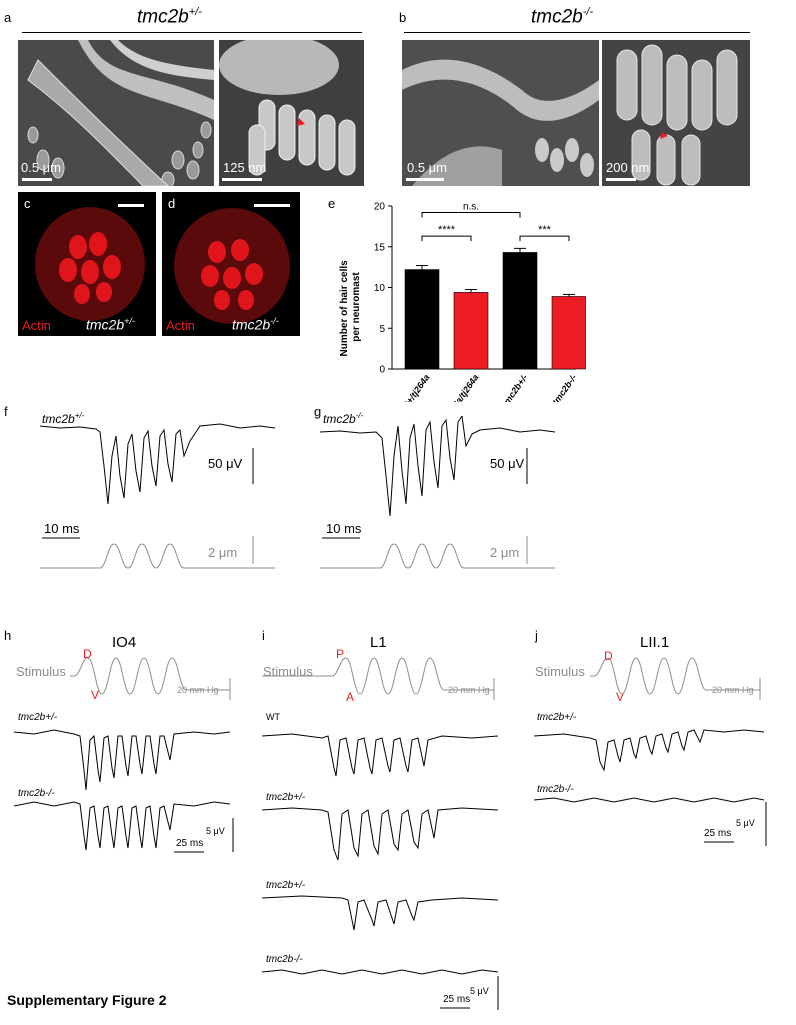  I want to click on mechanotransduction-trace-f, so click(158, 496).